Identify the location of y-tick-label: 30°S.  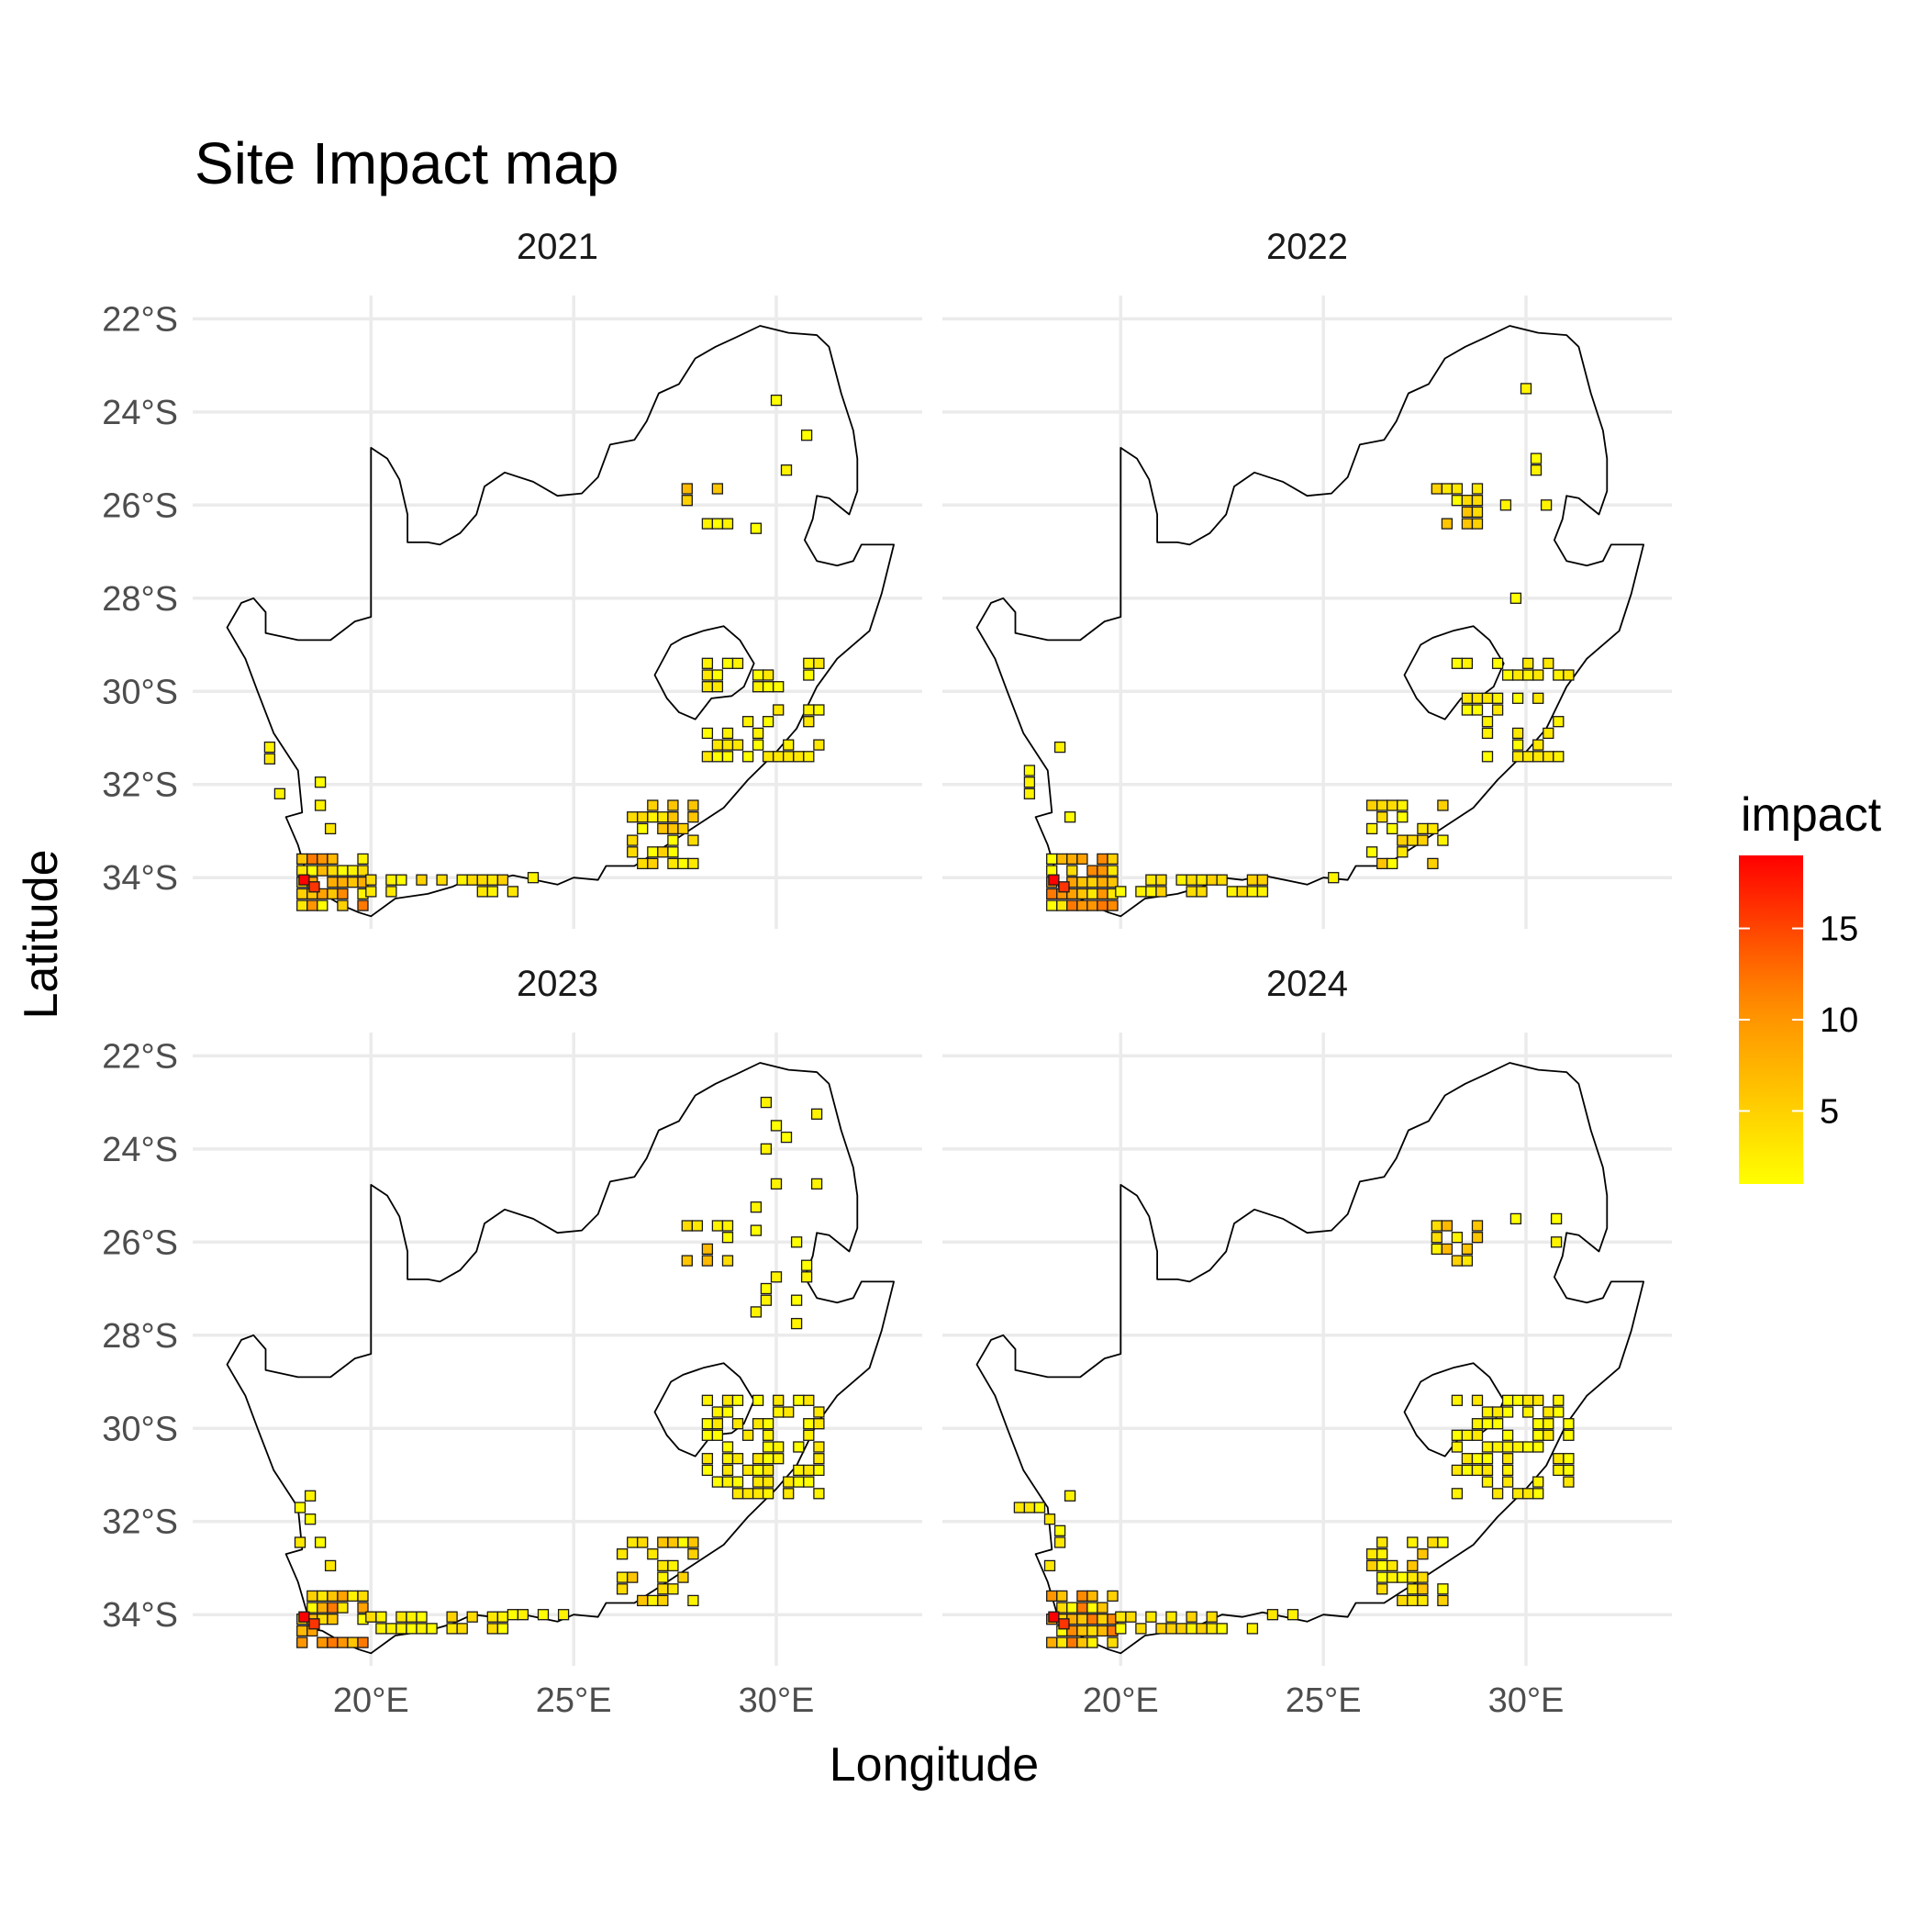
(140, 692).